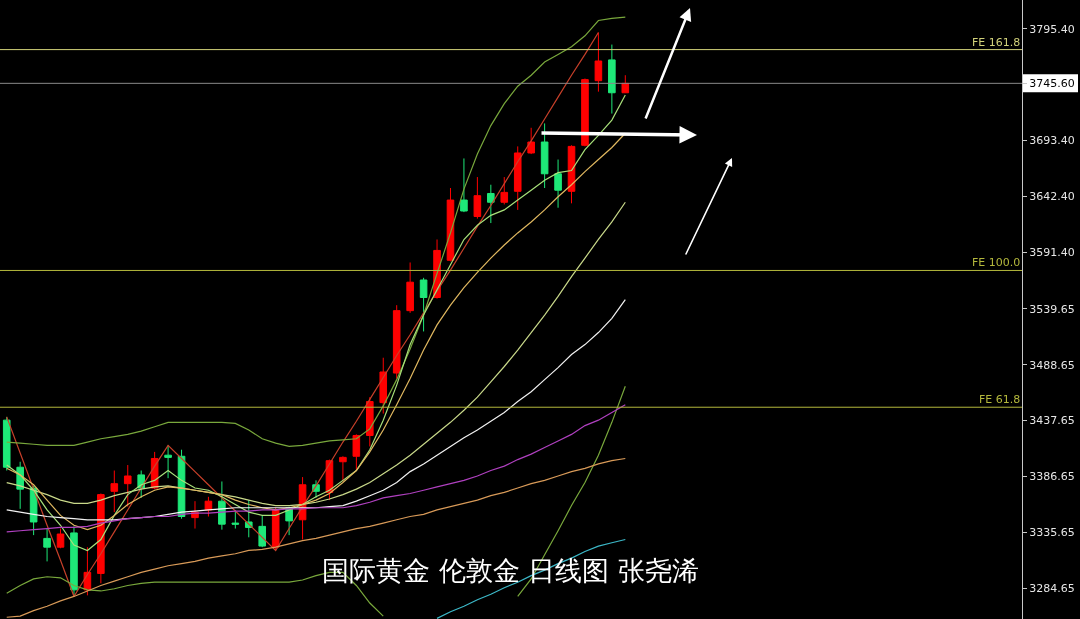  What do you see at coordinates (1052, 588) in the screenshot?
I see `y-tick-label: 3284.65` at bounding box center [1052, 588].